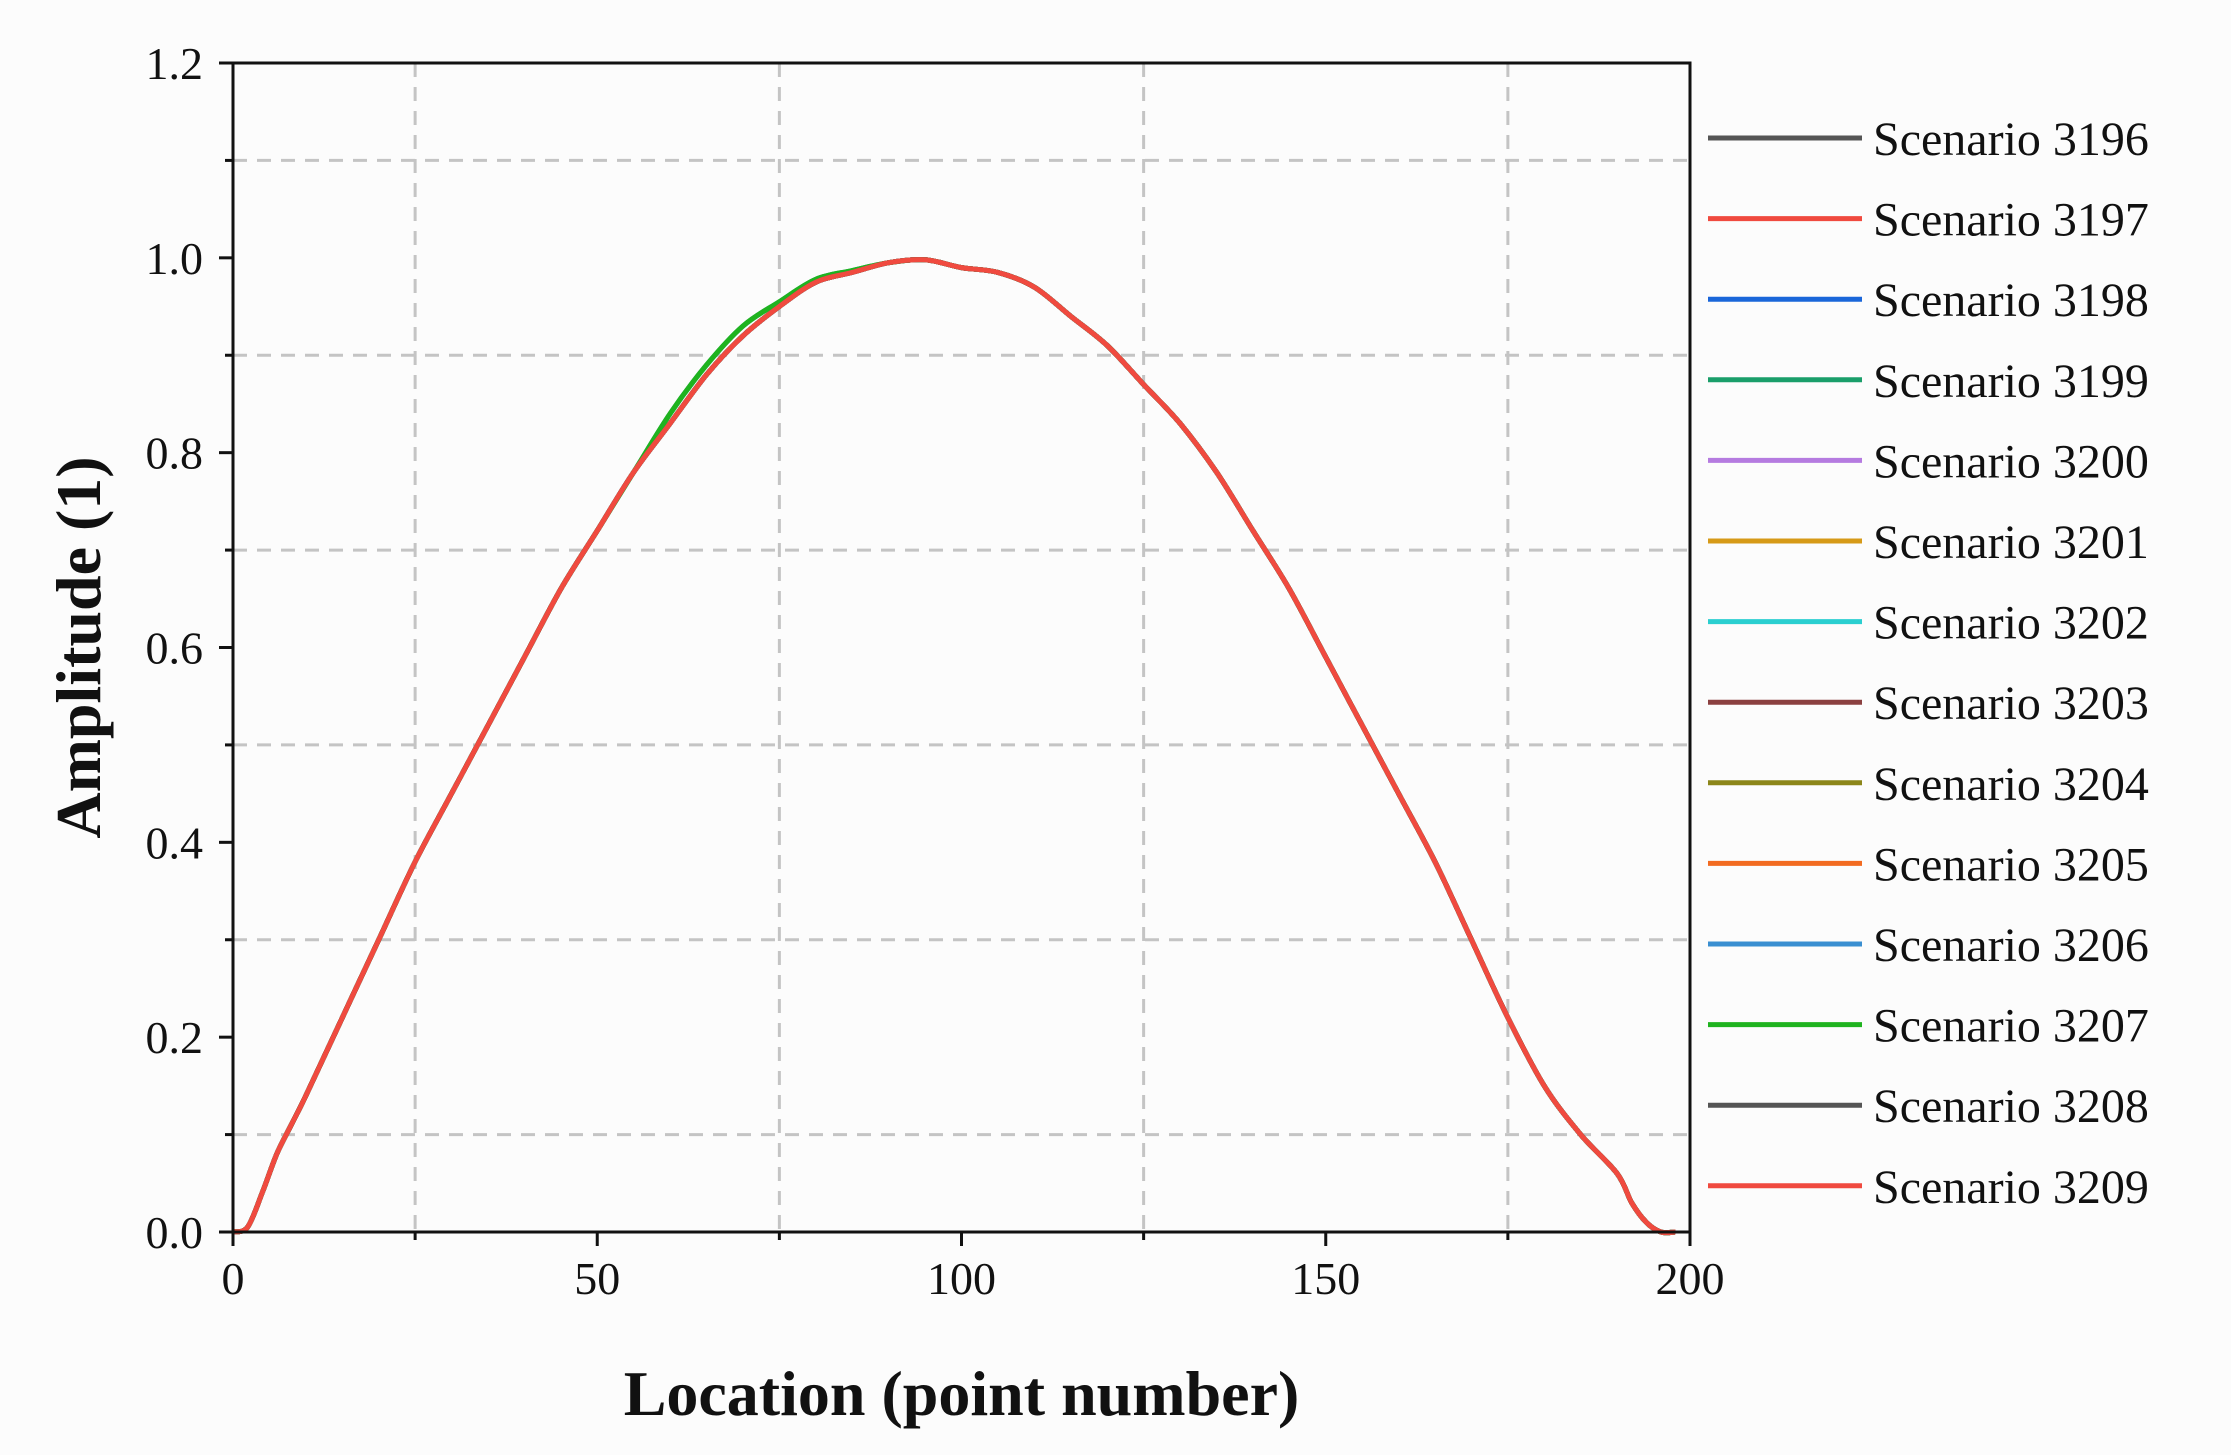 The height and width of the screenshot is (1455, 2231). I want to click on y-tick-label: 0.2, so click(175, 1037).